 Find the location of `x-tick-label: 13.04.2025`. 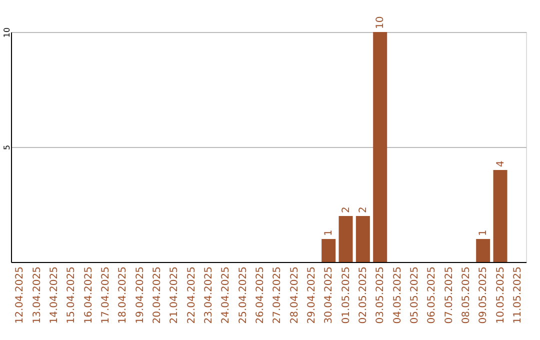

x-tick-label: 13.04.2025 is located at coordinates (37, 295).